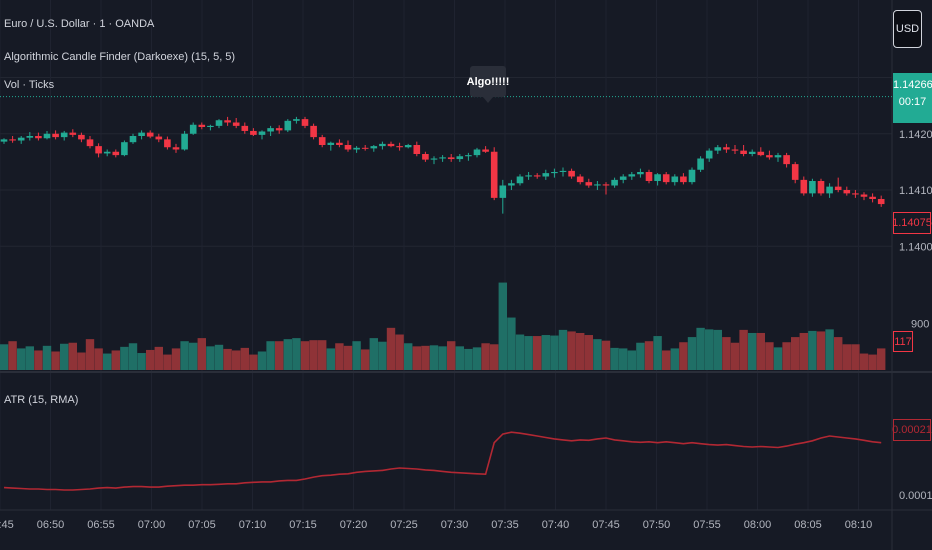 The height and width of the screenshot is (550, 932). I want to click on volume-last-tag: 117, so click(903, 341).